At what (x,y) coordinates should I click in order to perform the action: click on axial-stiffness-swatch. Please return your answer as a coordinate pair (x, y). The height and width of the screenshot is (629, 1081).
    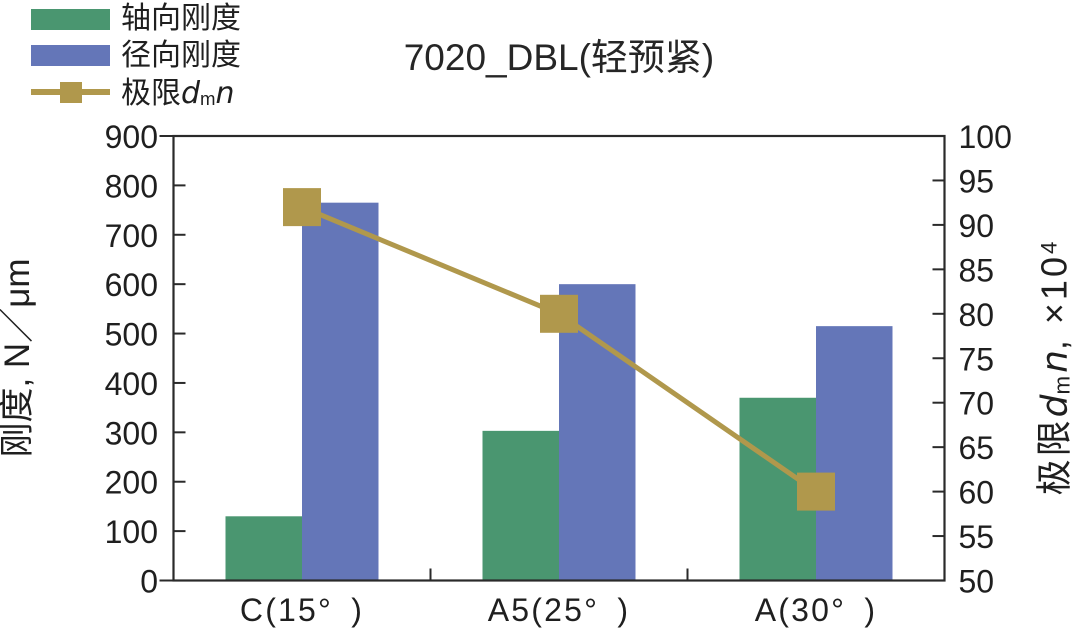
    Looking at the image, I should click on (70, 19).